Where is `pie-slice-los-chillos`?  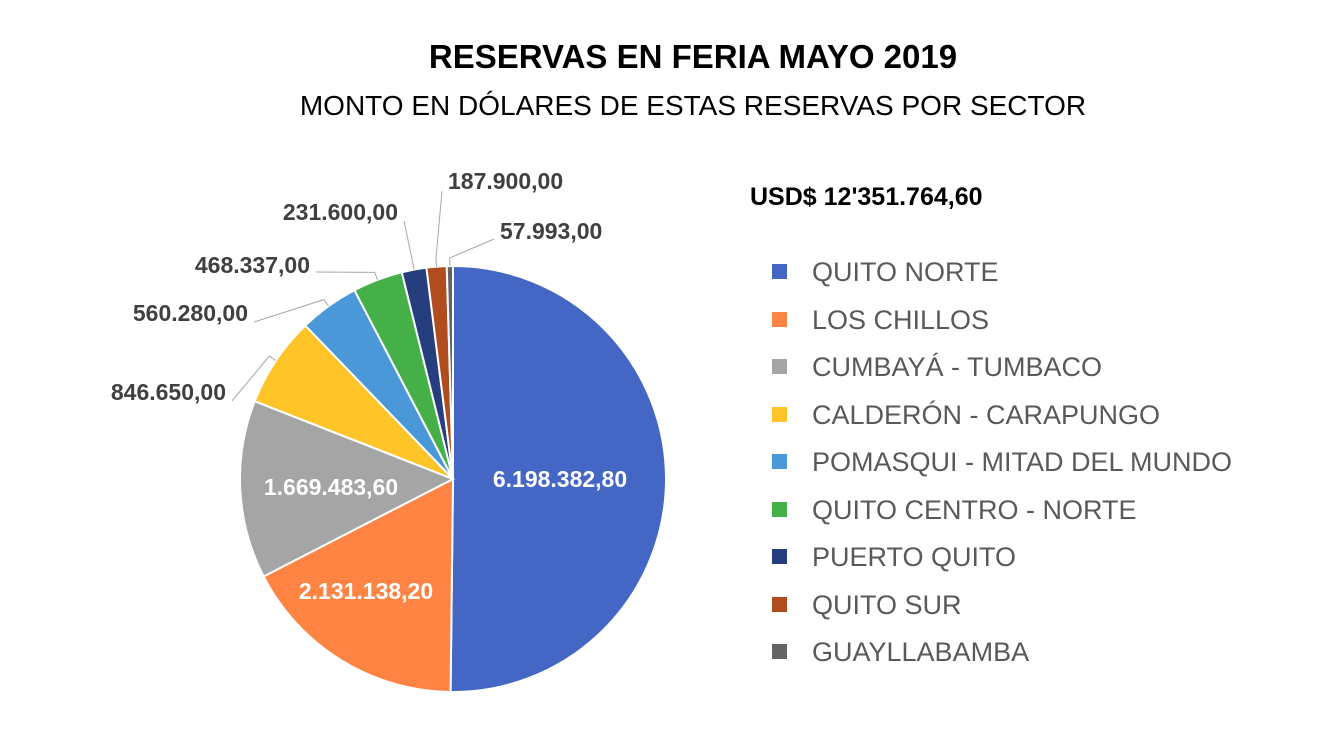 pie-slice-los-chillos is located at coordinates (358, 585).